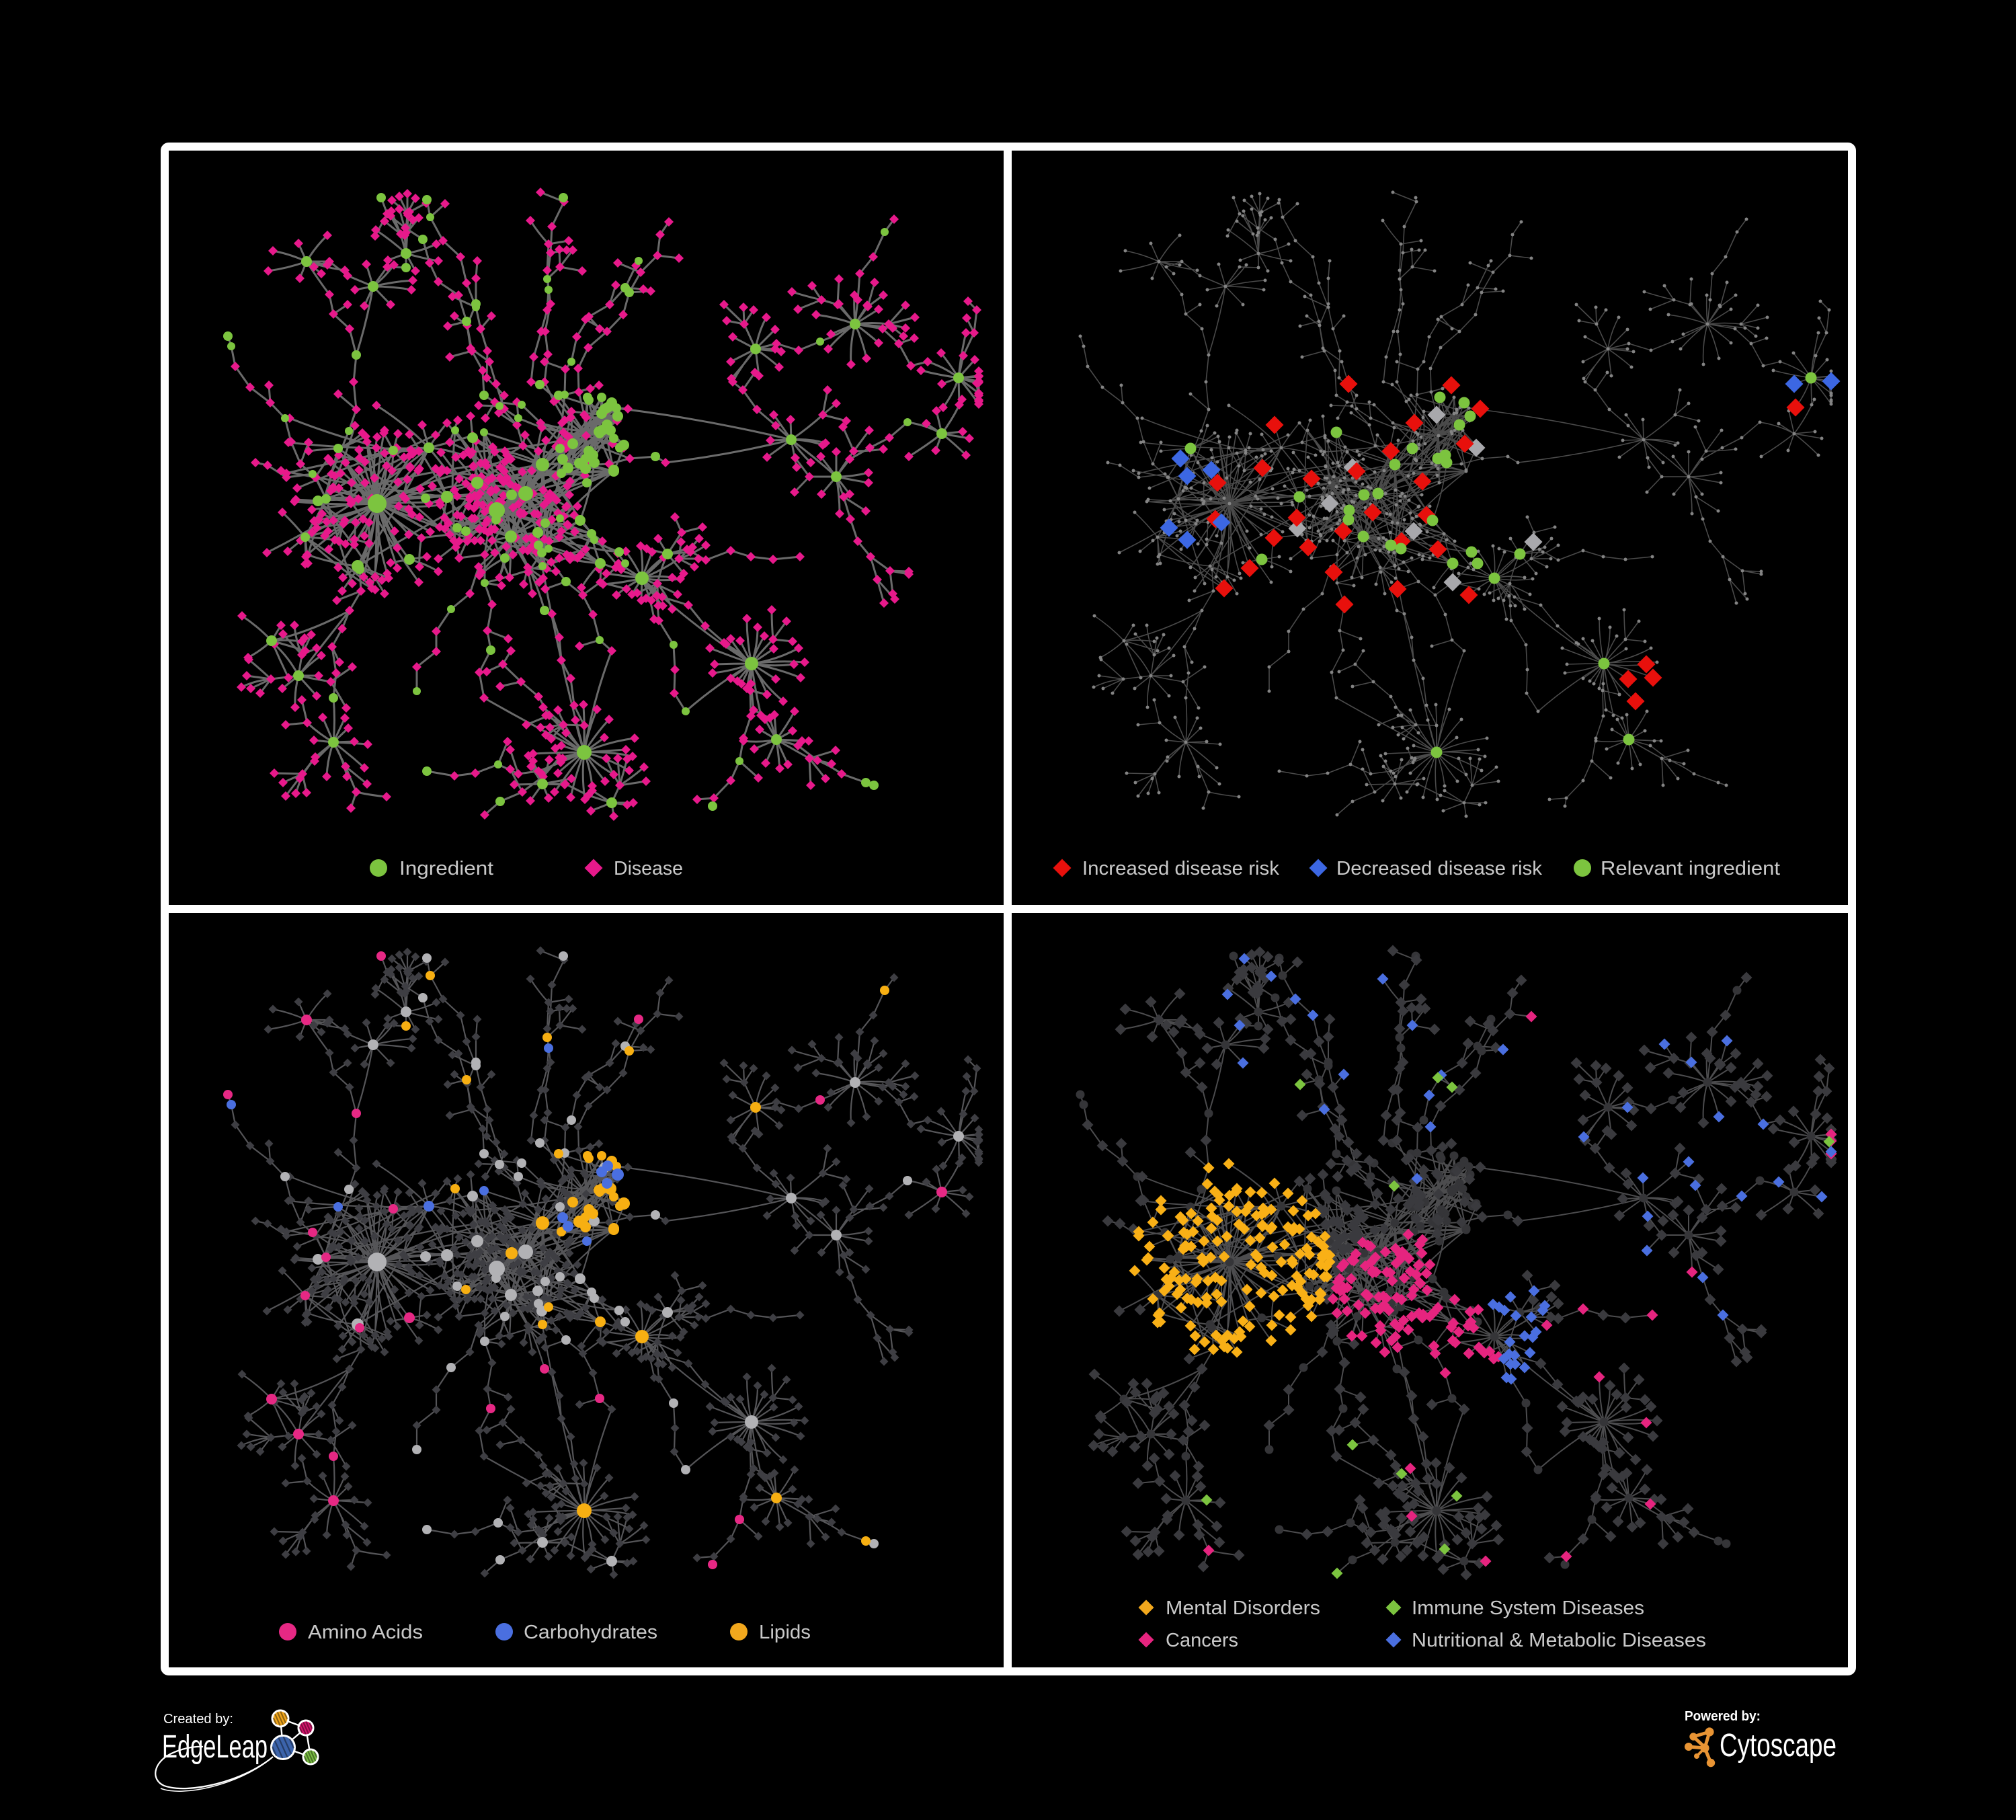 The image size is (2016, 1820). I want to click on svg-text: Carbohydrates, so click(590, 1632).